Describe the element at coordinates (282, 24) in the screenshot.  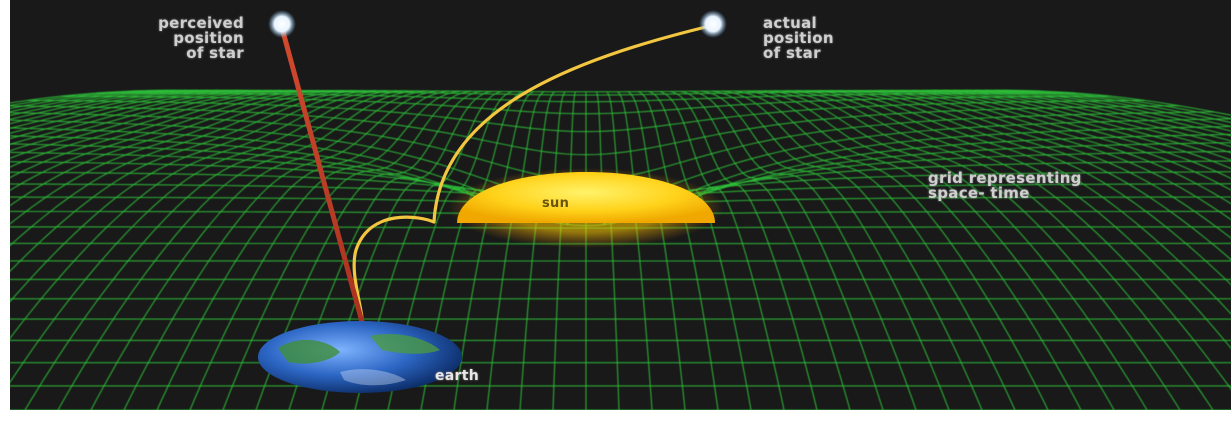
I see `perceived-star` at that location.